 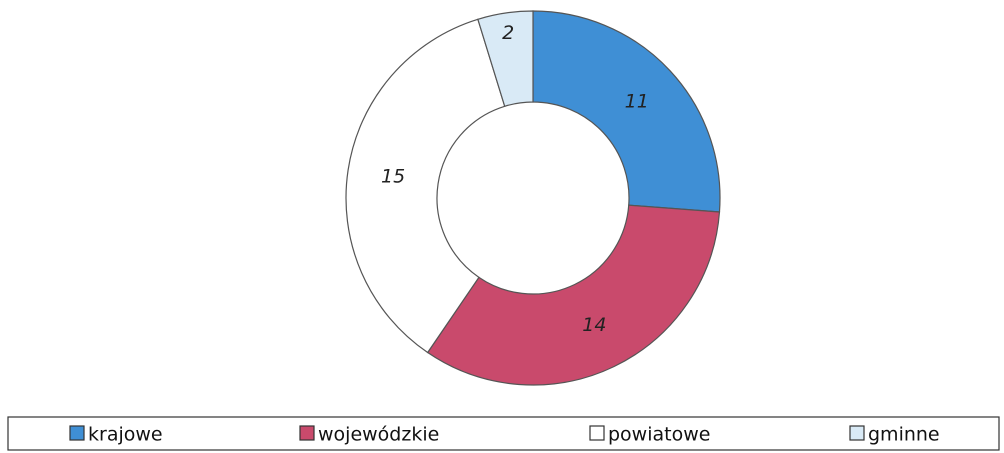 What do you see at coordinates (659, 435) in the screenshot?
I see `legend-label: powiatowe` at bounding box center [659, 435].